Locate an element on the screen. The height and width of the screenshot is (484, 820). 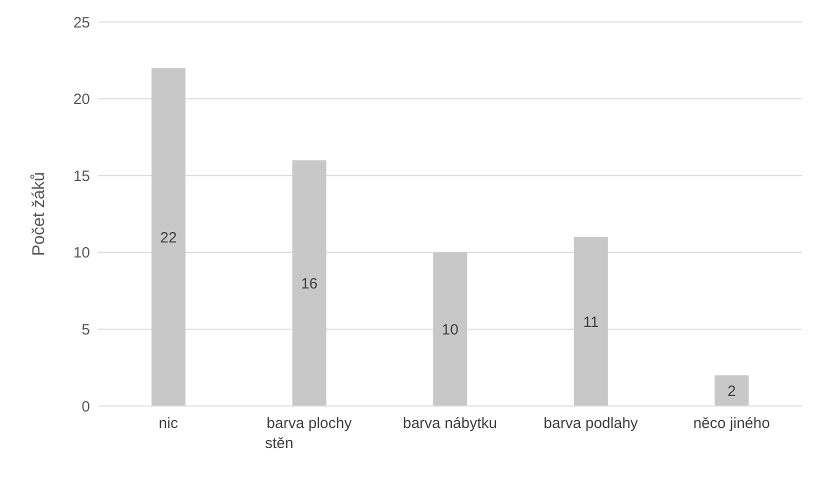
data-label: 16 is located at coordinates (309, 283).